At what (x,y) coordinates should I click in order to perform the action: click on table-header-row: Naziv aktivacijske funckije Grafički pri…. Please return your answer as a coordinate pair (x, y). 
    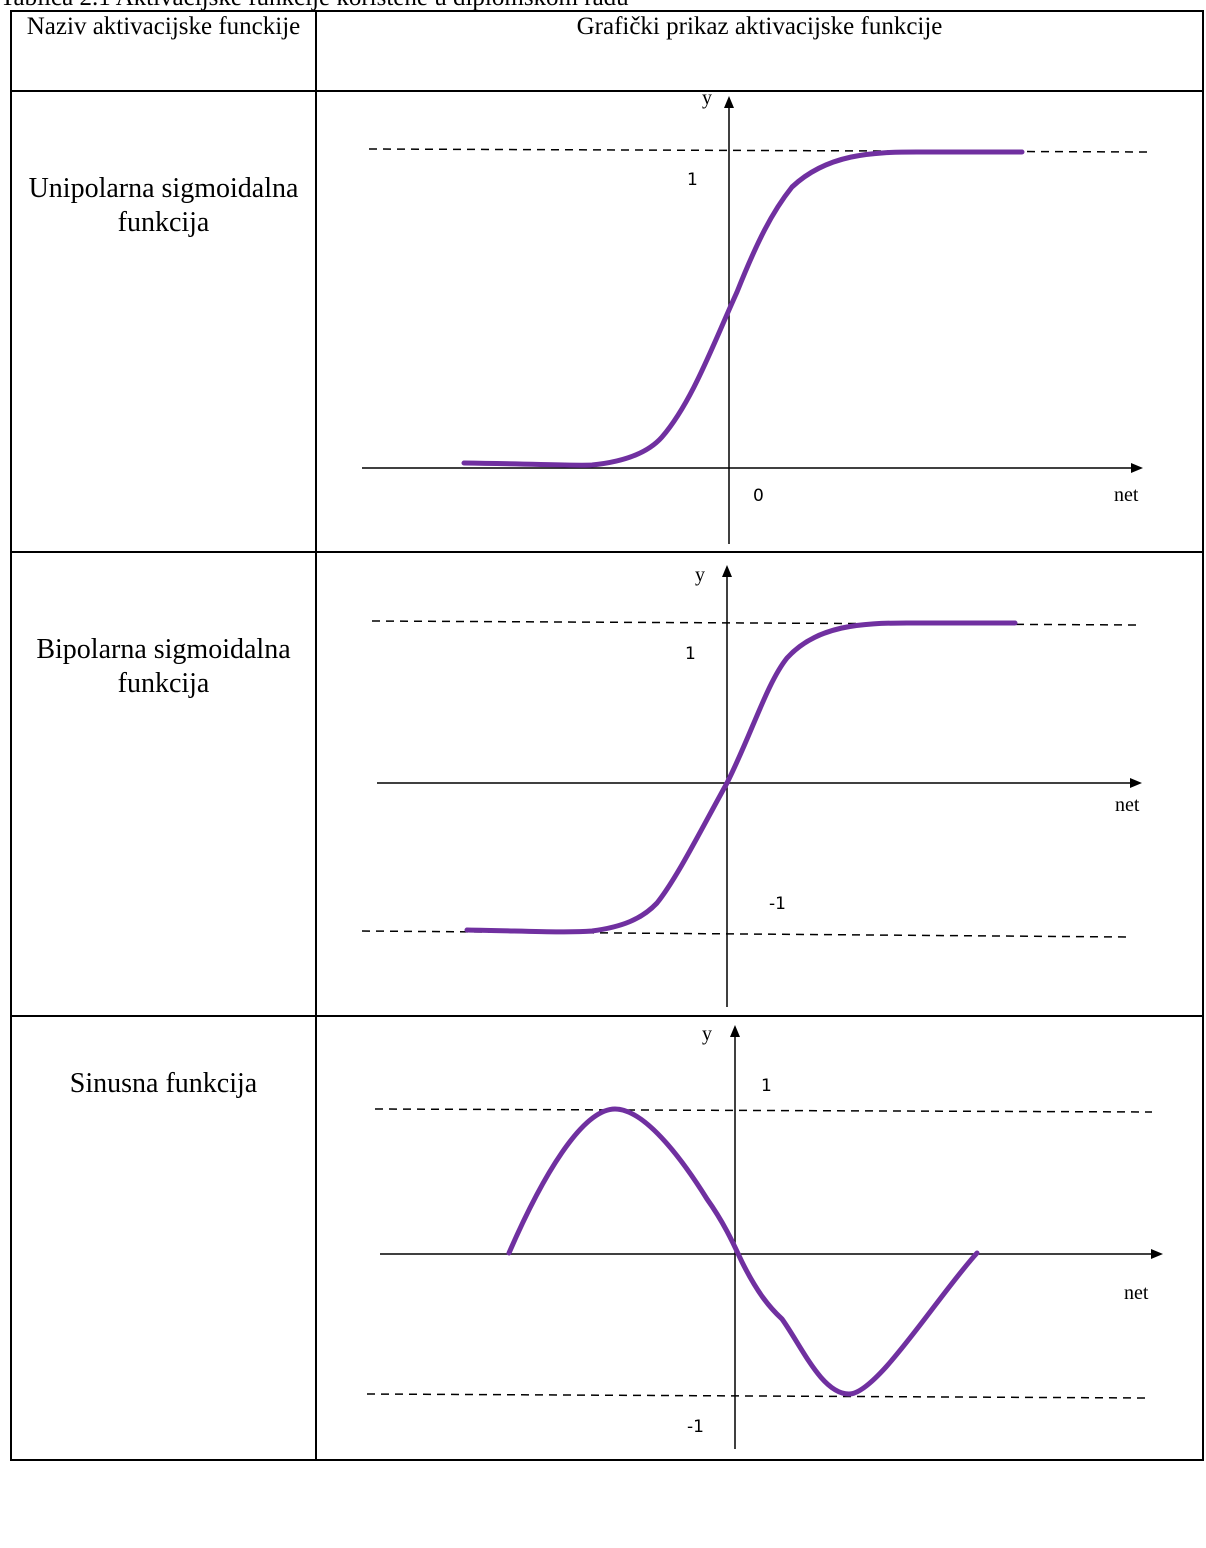
    Looking at the image, I should click on (607, 51).